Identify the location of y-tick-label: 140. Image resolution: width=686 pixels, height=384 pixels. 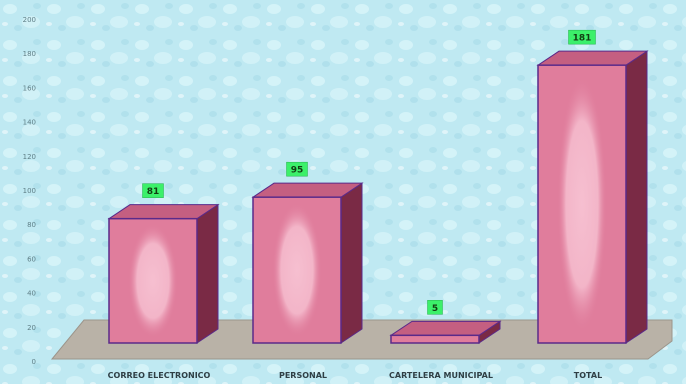
(29, 123).